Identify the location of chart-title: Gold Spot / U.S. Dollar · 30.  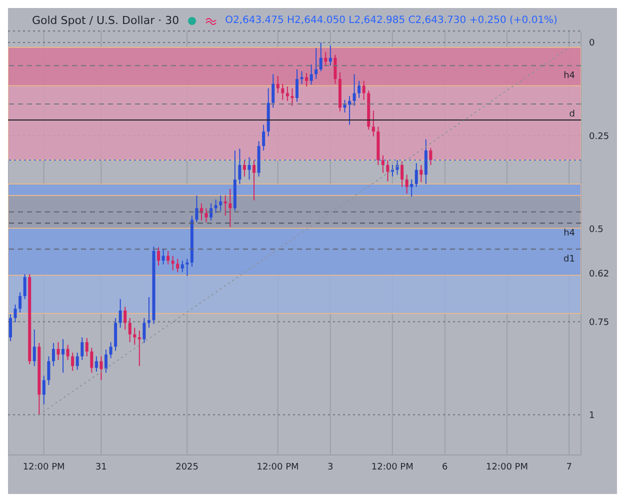
(106, 20).